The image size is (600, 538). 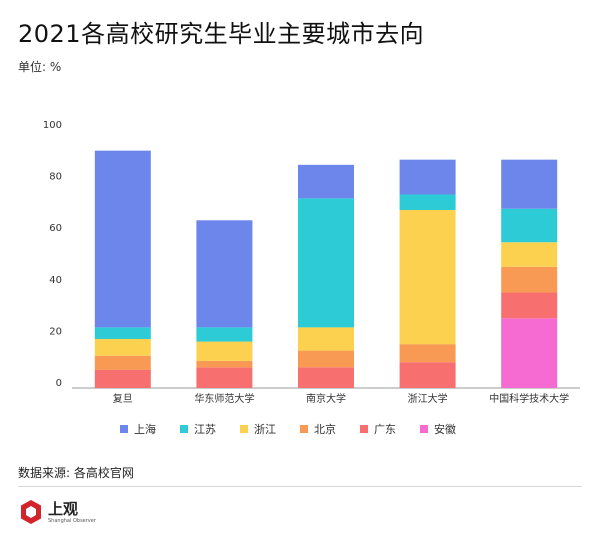 I want to click on source-note: 数据来源: 各高校官网, so click(x=76, y=473).